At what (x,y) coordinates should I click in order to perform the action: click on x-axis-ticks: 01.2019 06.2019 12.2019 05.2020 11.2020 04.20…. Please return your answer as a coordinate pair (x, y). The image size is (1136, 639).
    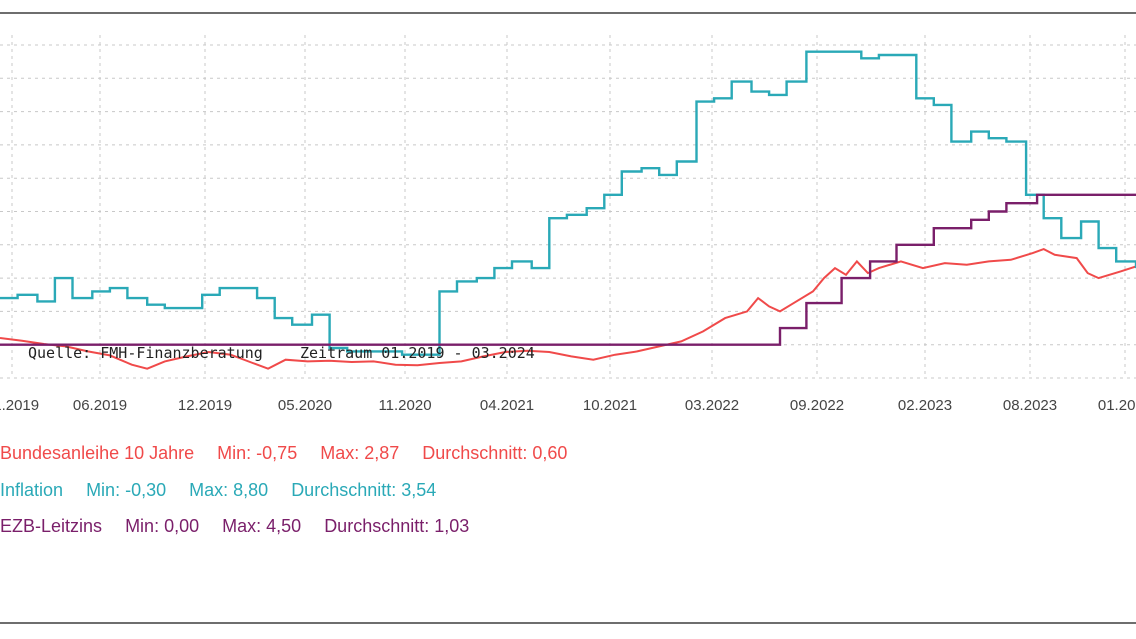
    Looking at the image, I should click on (568, 405).